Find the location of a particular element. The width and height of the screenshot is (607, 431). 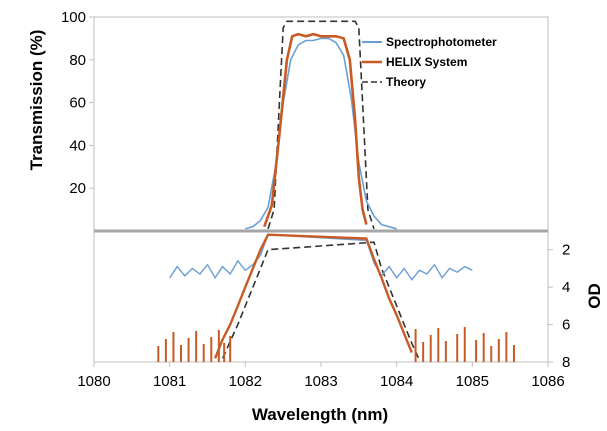

y2-tick-label: 2 is located at coordinates (566, 250).